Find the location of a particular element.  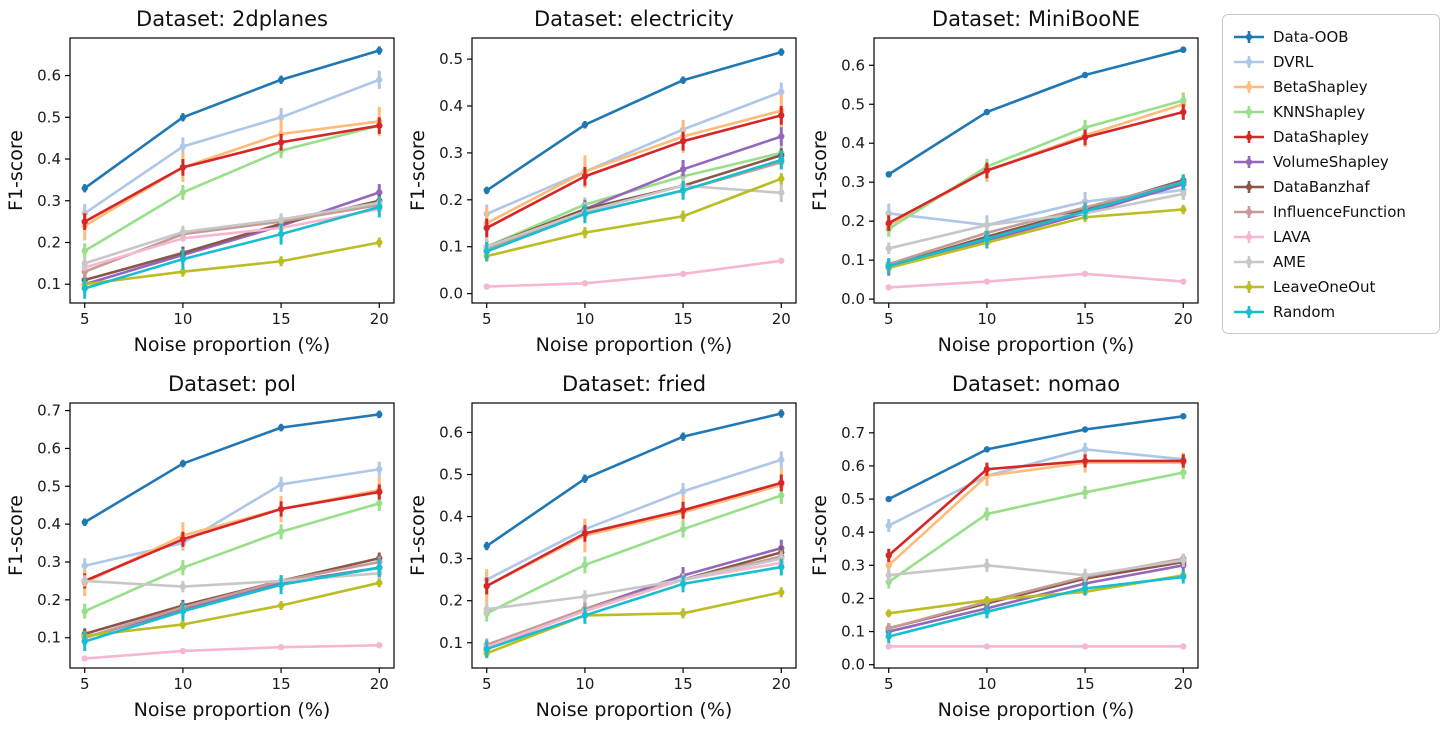

legend-entry-DataShapley: DataShapley is located at coordinates (1331, 136).